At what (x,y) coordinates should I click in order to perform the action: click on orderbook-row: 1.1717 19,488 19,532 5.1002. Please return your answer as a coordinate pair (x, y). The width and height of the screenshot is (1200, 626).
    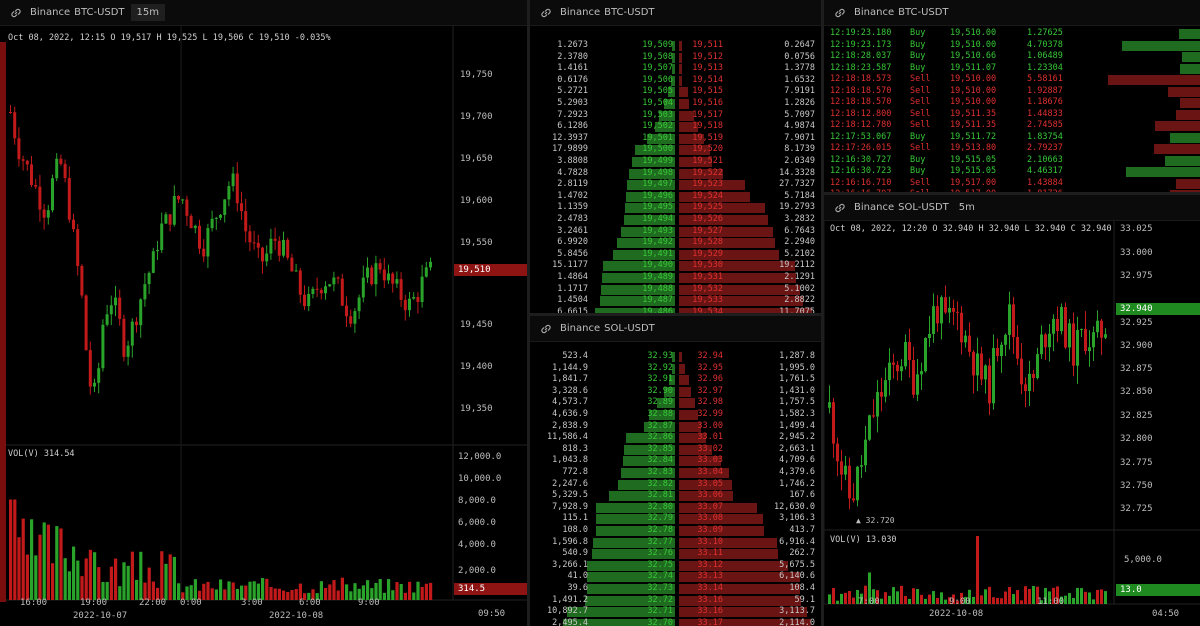
    Looking at the image, I should click on (675, 290).